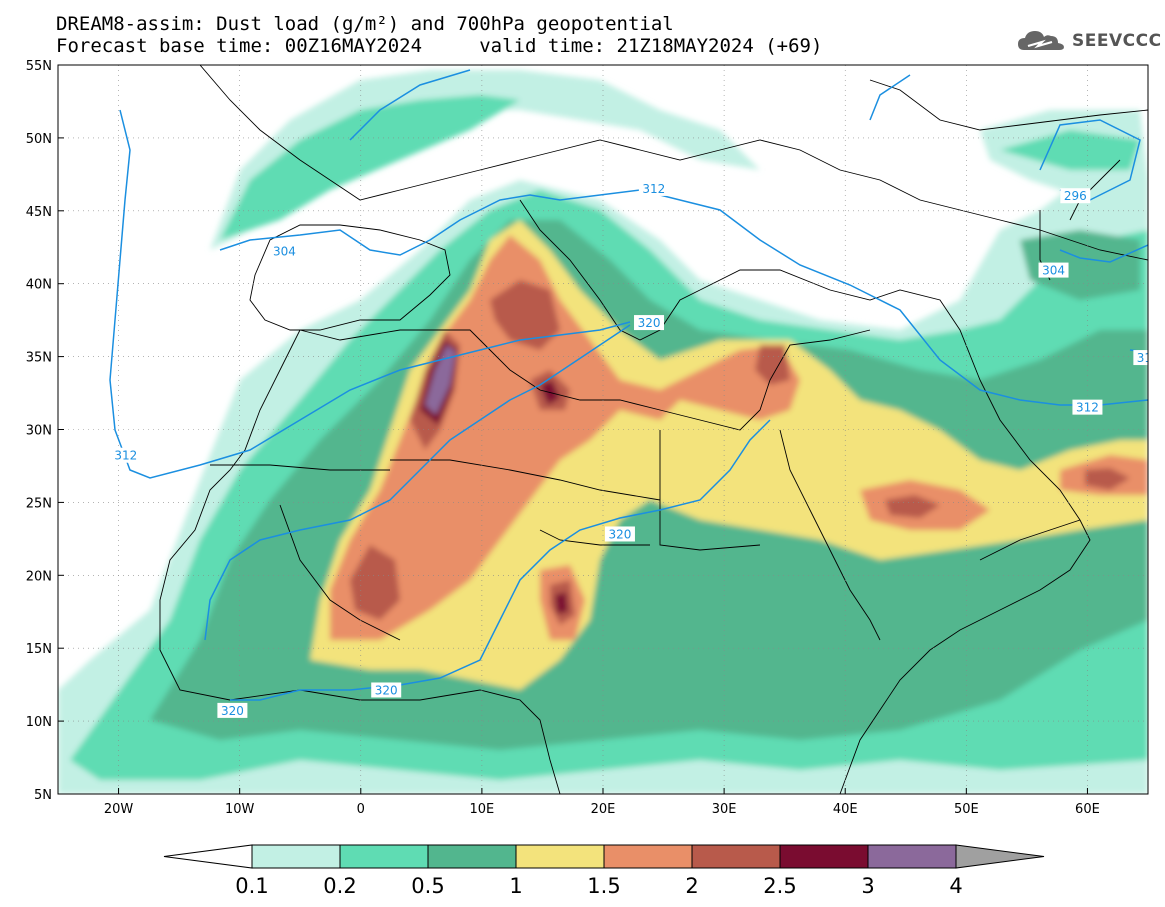 The width and height of the screenshot is (1165, 907). What do you see at coordinates (691, 886) in the screenshot?
I see `colorbar-label: 2` at bounding box center [691, 886].